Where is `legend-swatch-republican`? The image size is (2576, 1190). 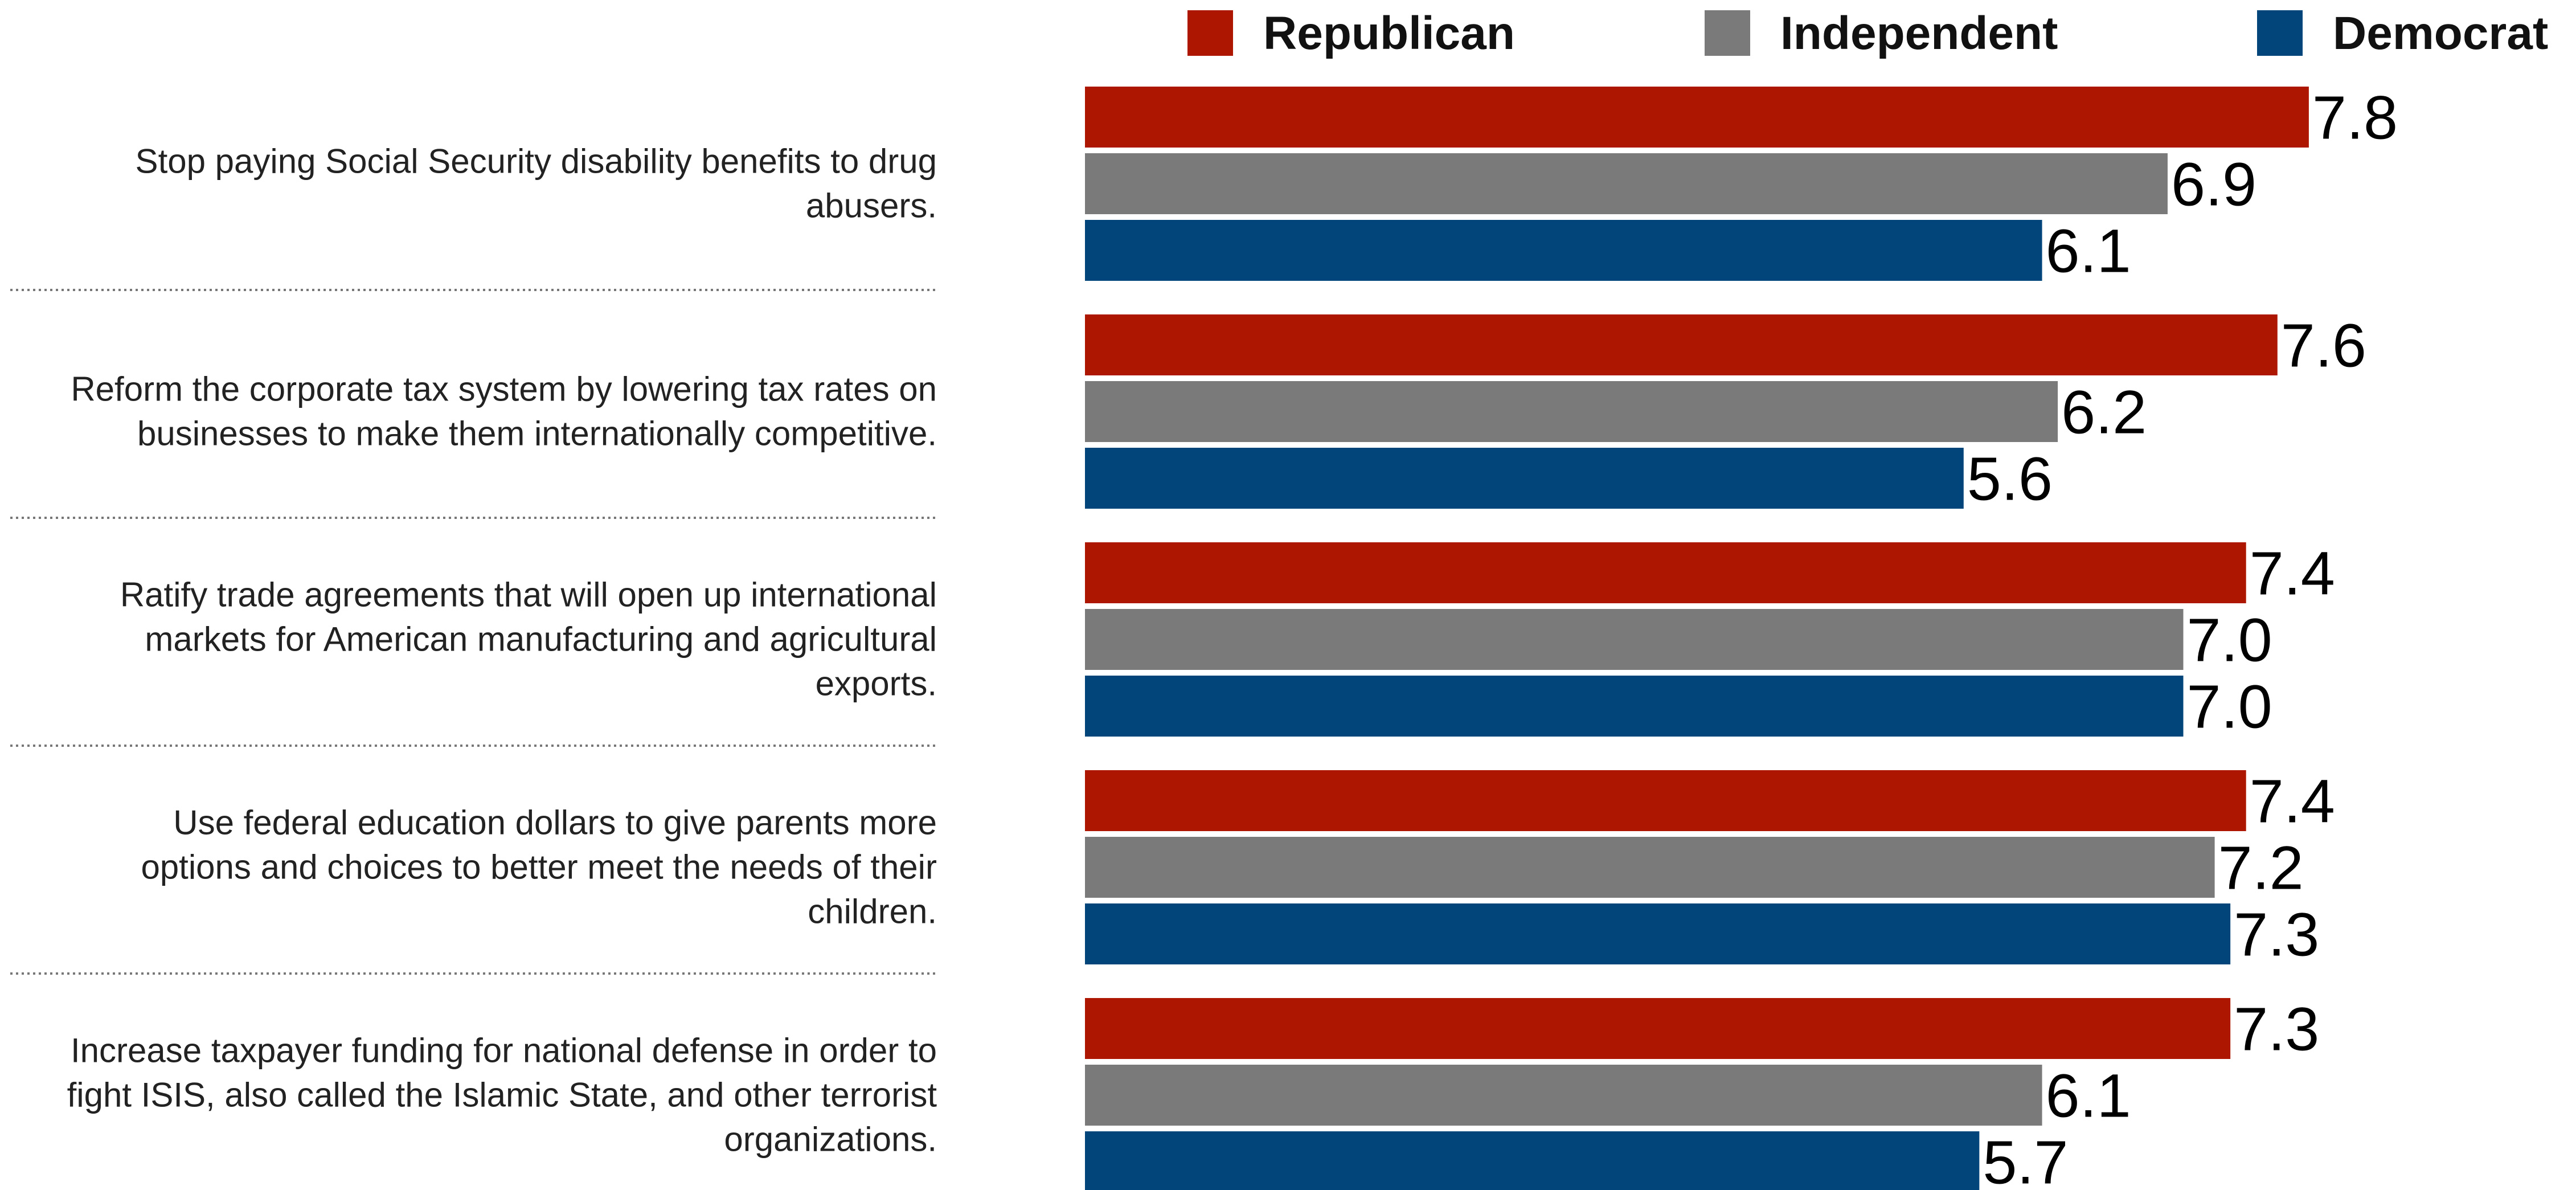
legend-swatch-republican is located at coordinates (1210, 33).